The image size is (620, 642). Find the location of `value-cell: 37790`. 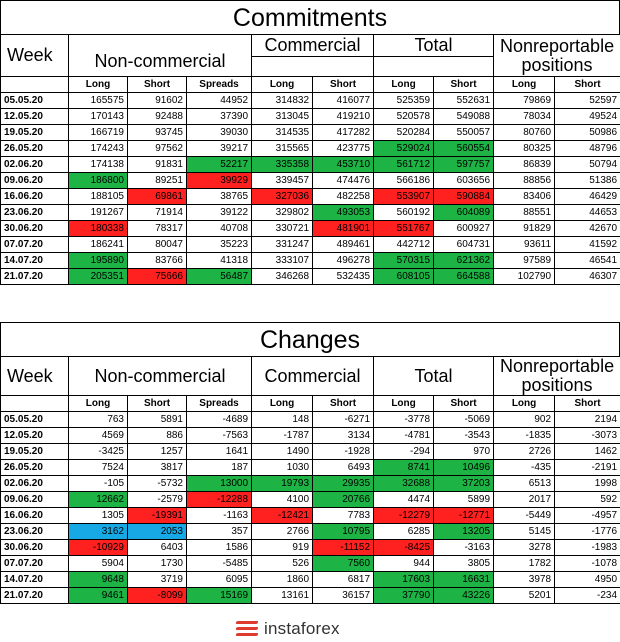

value-cell: 37790 is located at coordinates (404, 595).